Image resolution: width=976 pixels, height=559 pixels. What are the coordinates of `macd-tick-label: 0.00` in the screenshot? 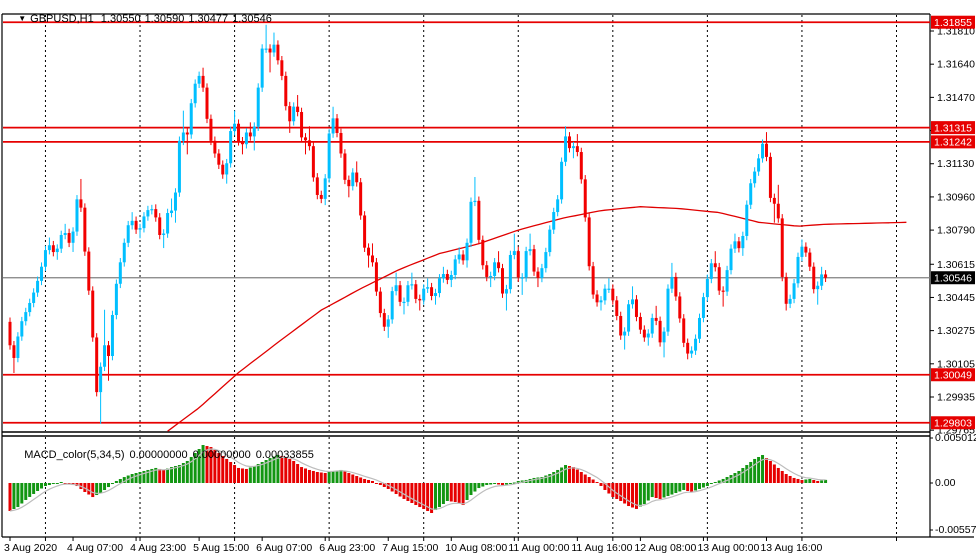 It's located at (945, 483).